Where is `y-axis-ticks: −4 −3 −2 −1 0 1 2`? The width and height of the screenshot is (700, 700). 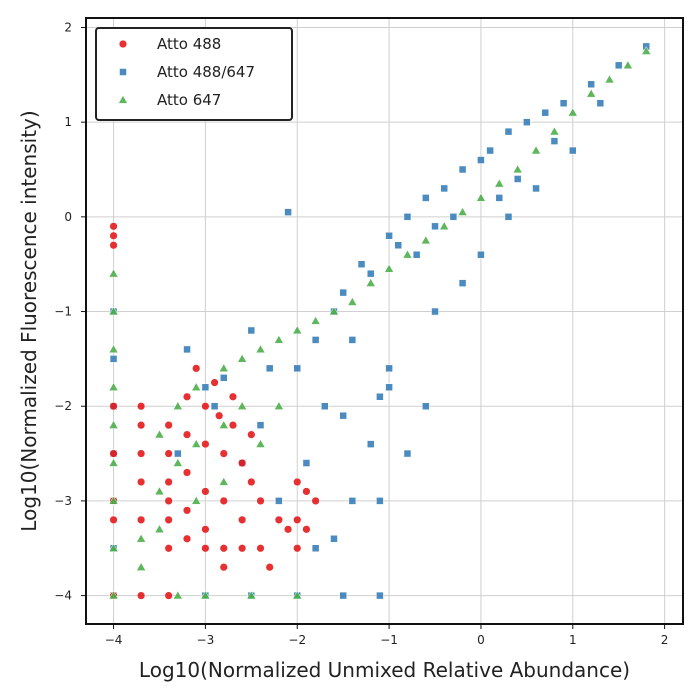 y-axis-ticks: −4 −3 −2 −1 0 1 2 is located at coordinates (70, 311).